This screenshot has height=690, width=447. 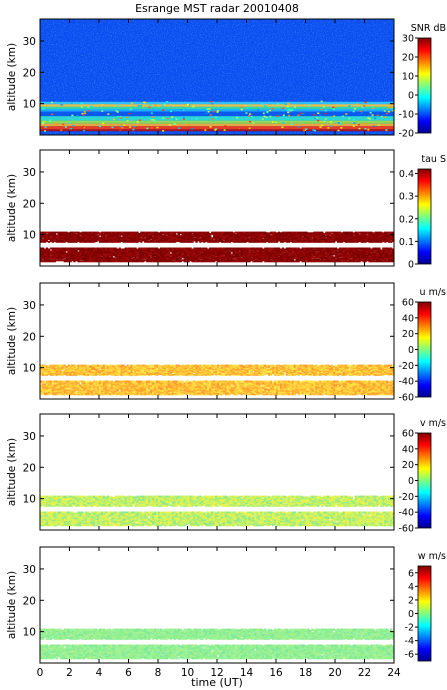 I want to click on panel-tau-field, so click(x=217, y=247).